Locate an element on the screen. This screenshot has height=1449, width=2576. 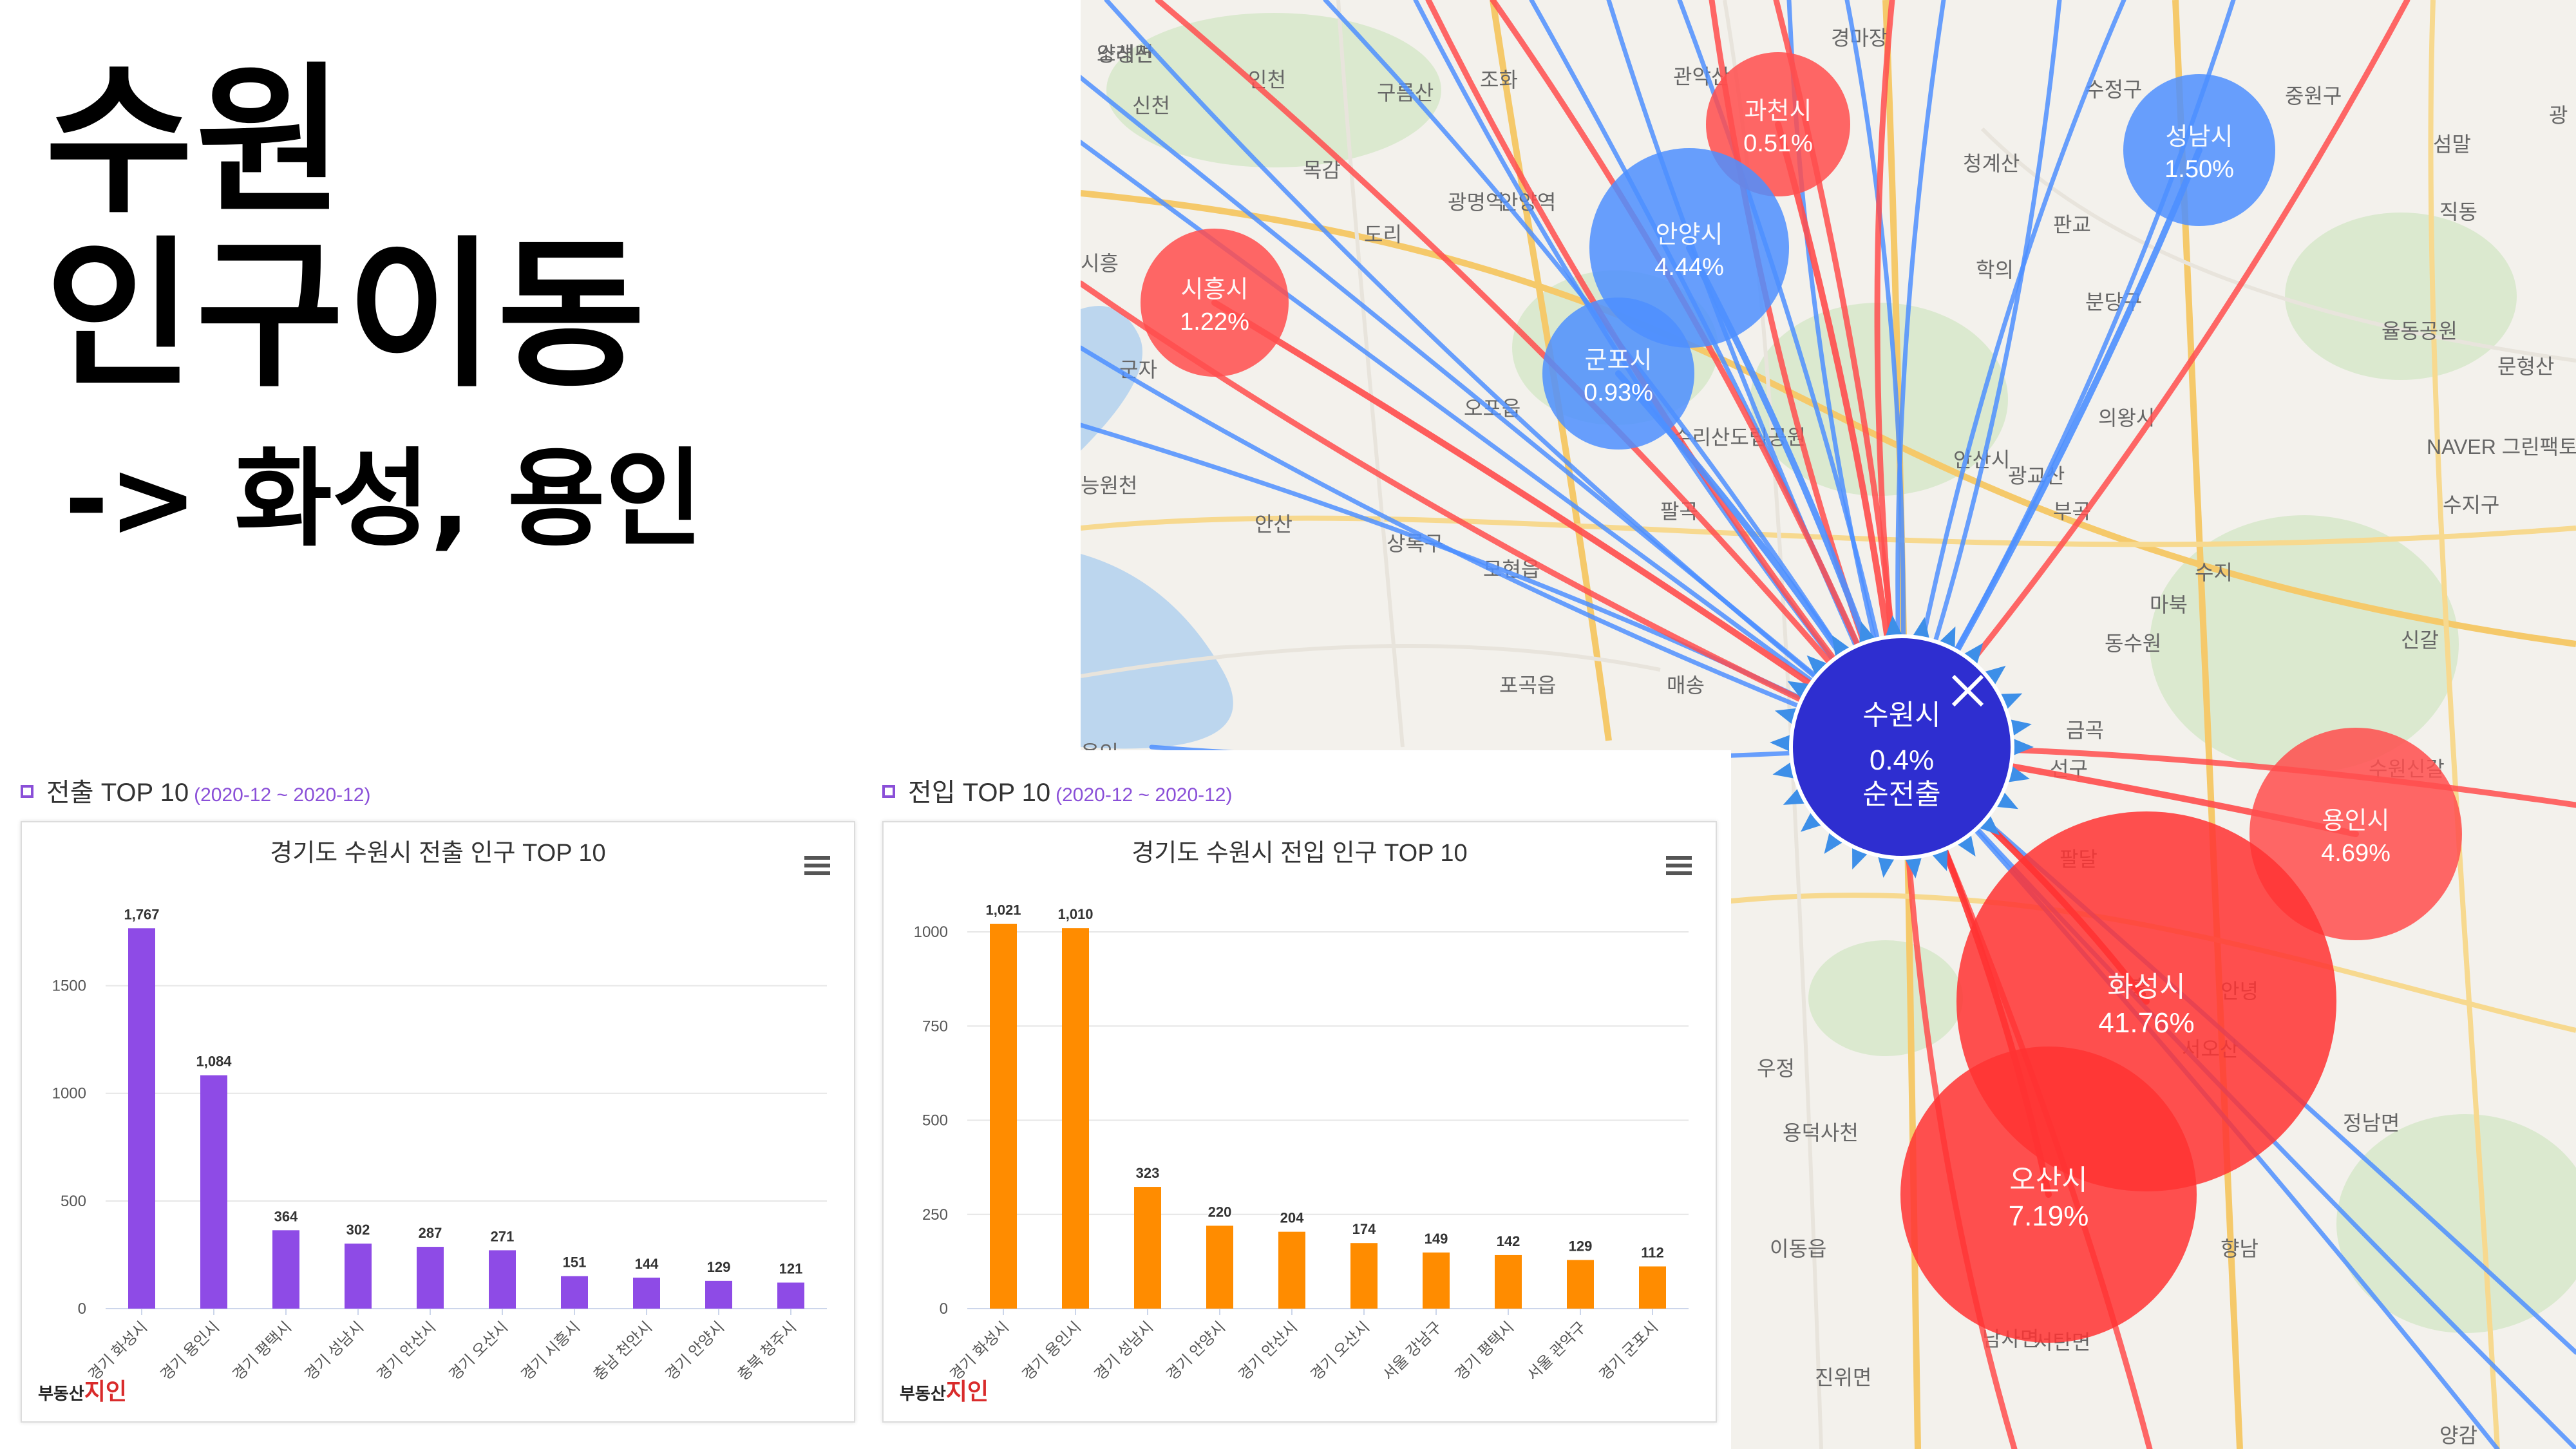
bubble-2: 성남시 1.50% is located at coordinates (2199, 150).